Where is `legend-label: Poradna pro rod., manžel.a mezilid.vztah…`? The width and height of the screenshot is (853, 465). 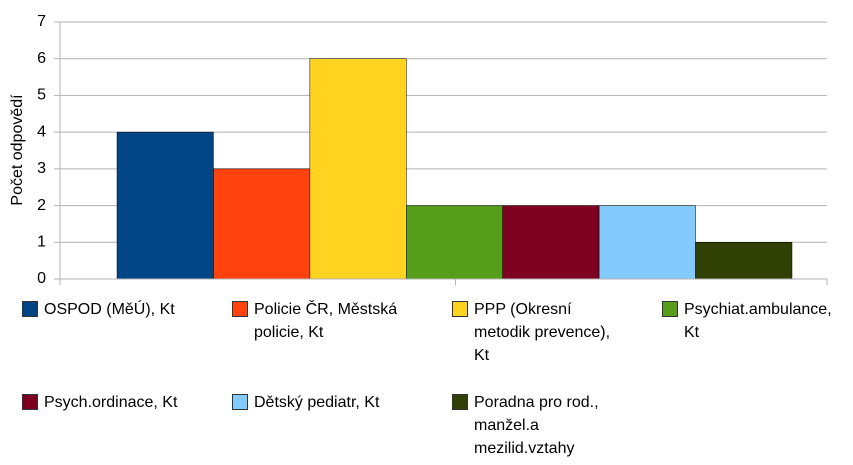 legend-label: Poradna pro rod., manžel.a mezilid.vztah… is located at coordinates (536, 425).